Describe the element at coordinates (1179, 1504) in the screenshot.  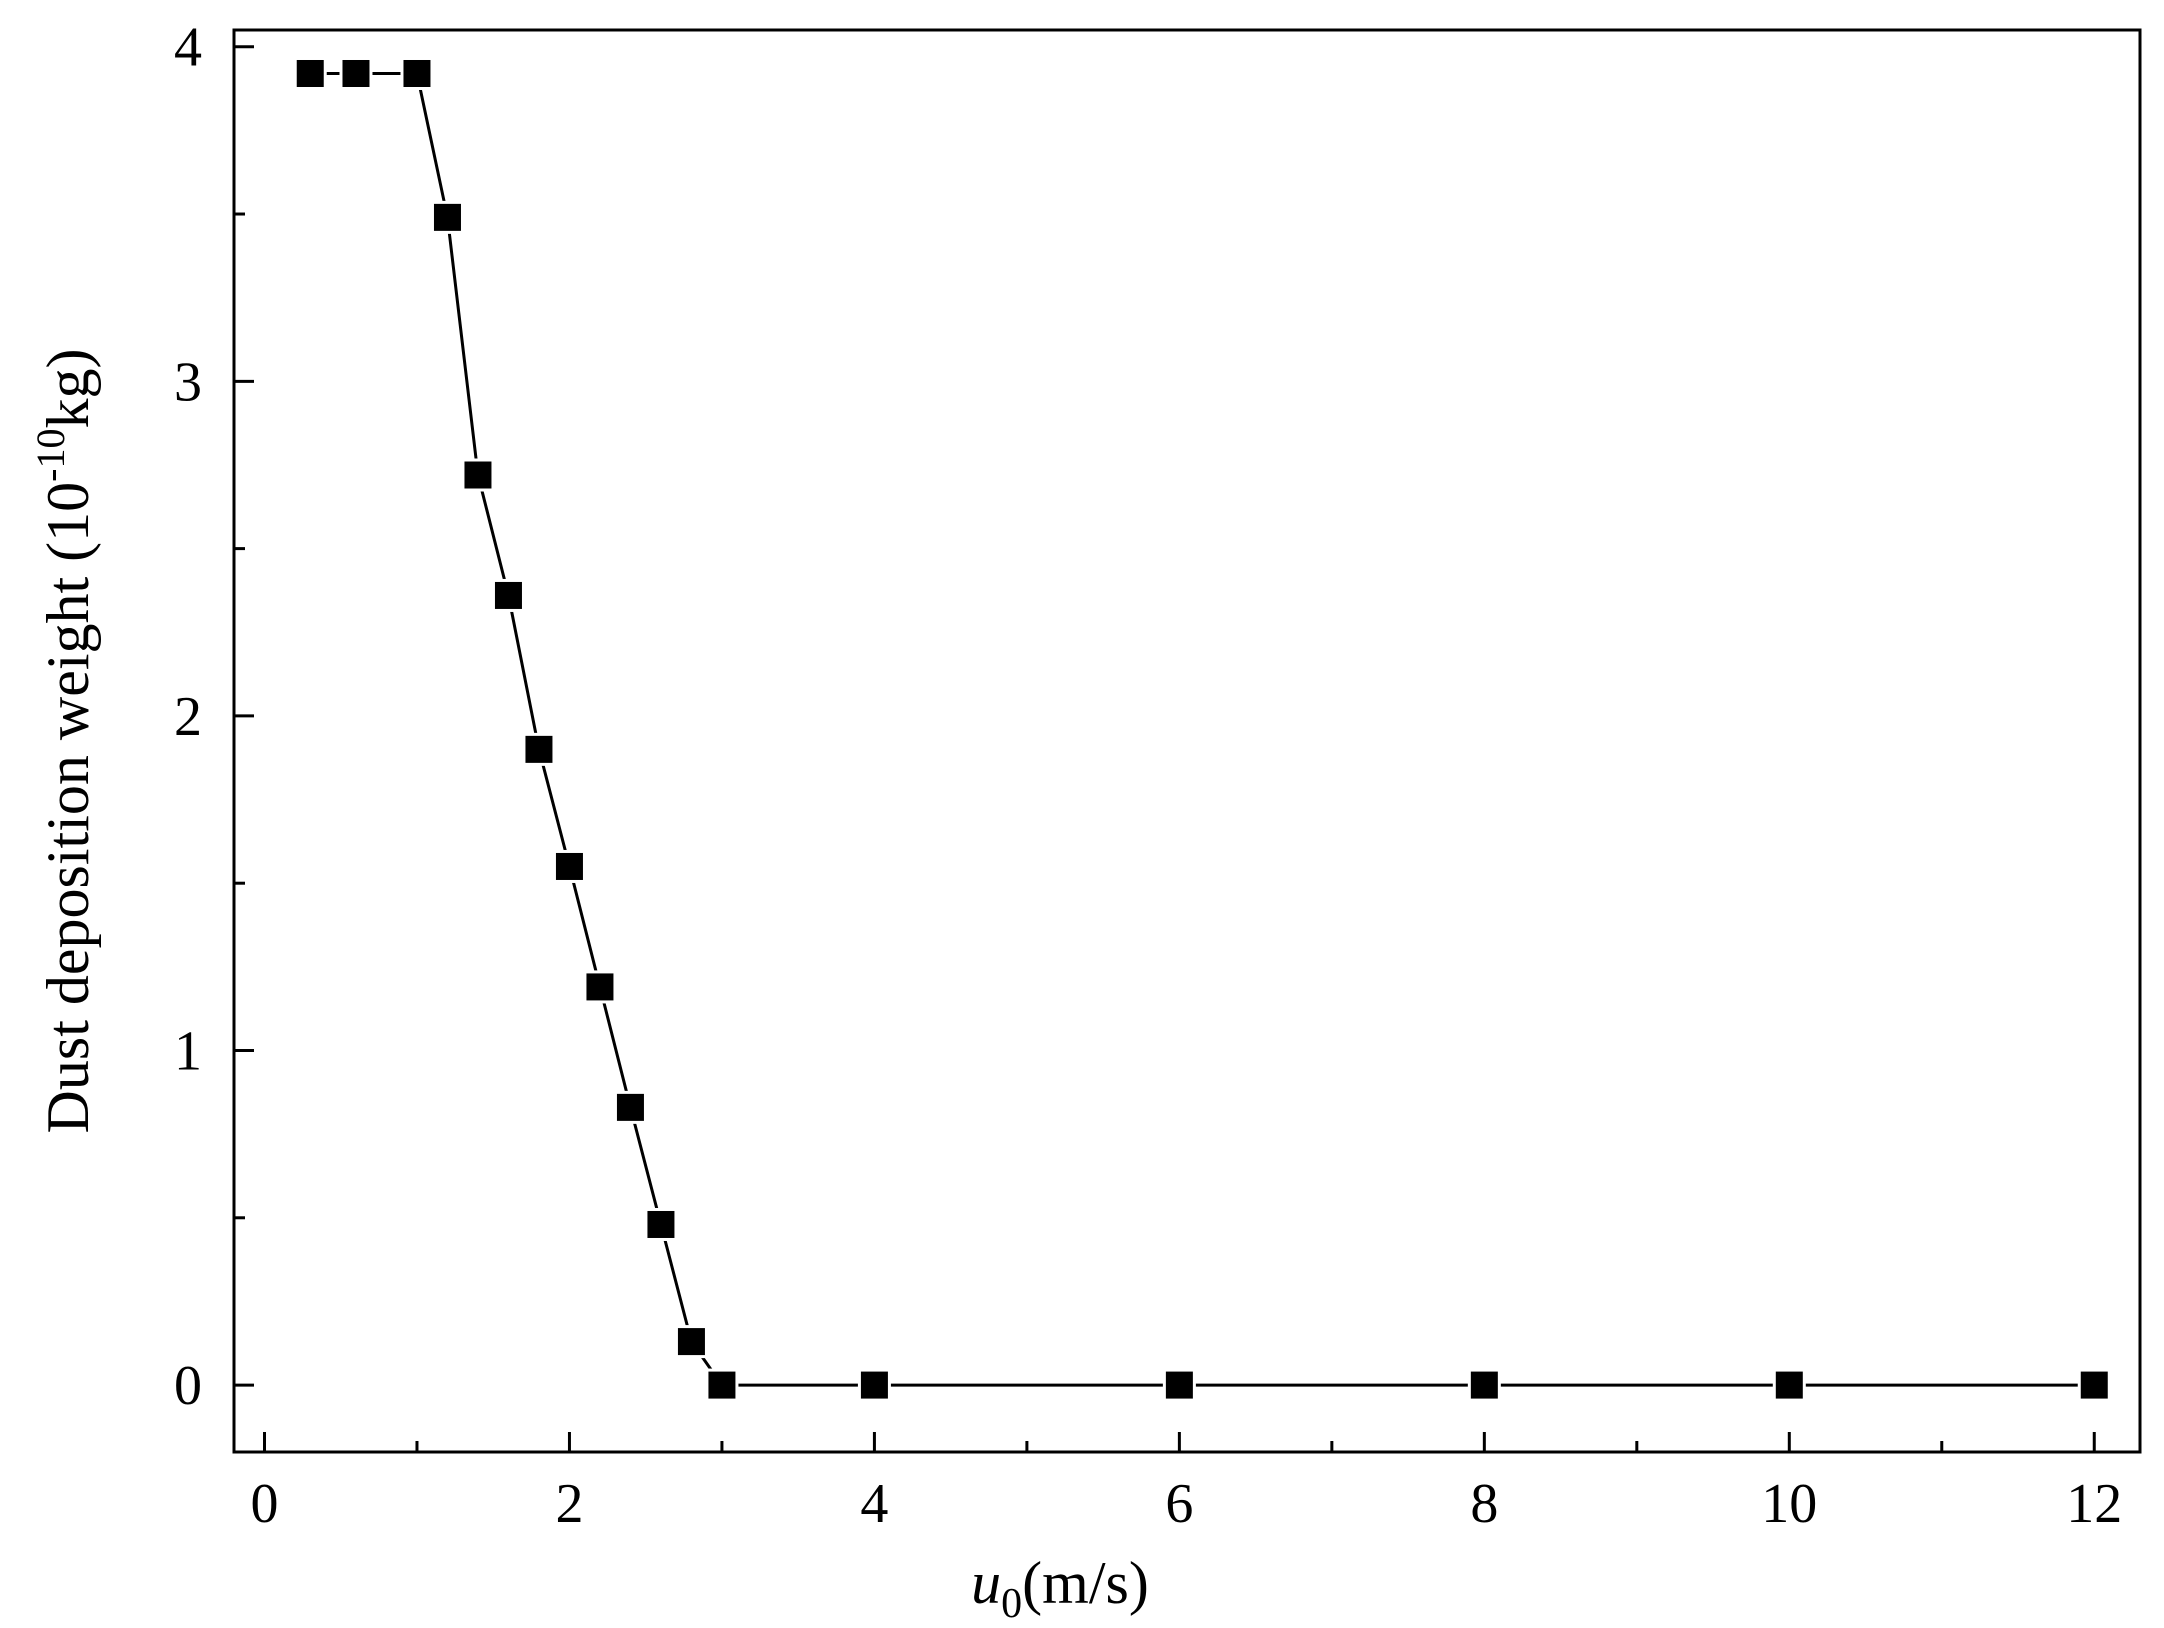
I see `x-tick-label: 6` at that location.